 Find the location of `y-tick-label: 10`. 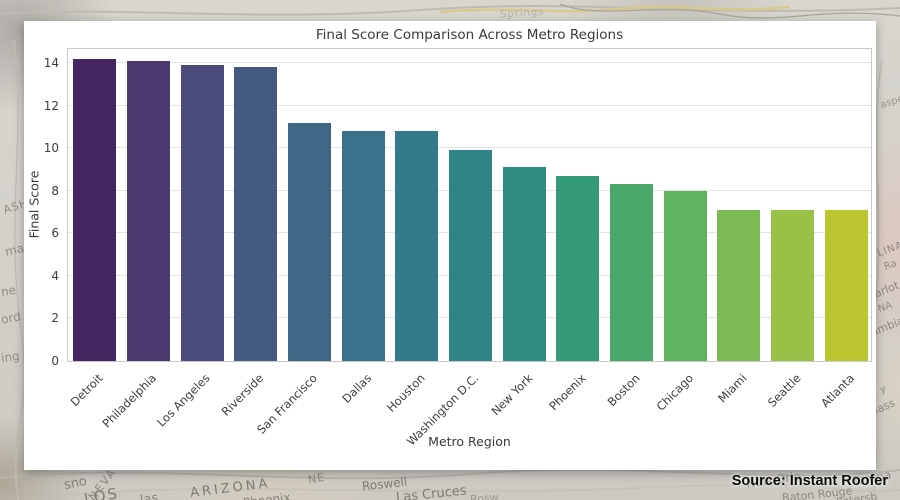

y-tick-label: 10 is located at coordinates (51, 148).